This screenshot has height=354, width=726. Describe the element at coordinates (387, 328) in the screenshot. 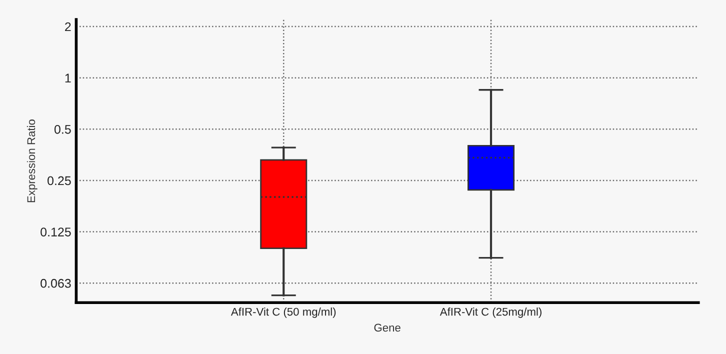

I see `x-axis-title: Gene` at that location.